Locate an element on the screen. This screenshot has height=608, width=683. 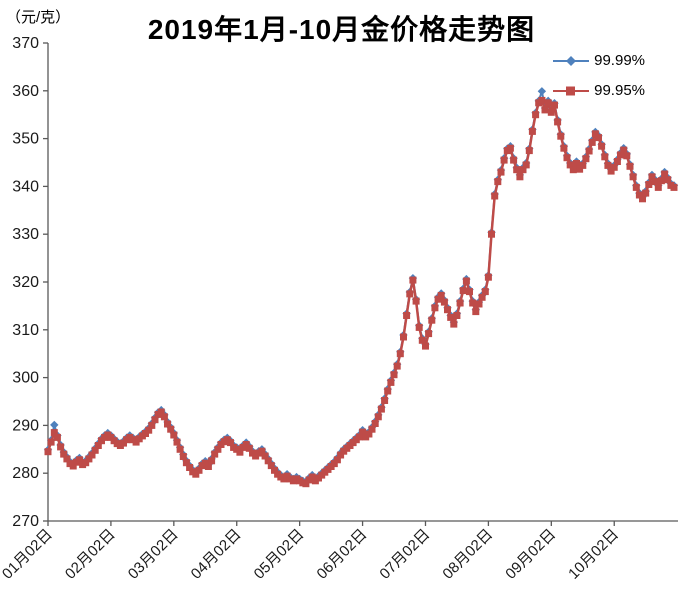
y-axis-unit-label: （元/克） is located at coordinates (38, 17).